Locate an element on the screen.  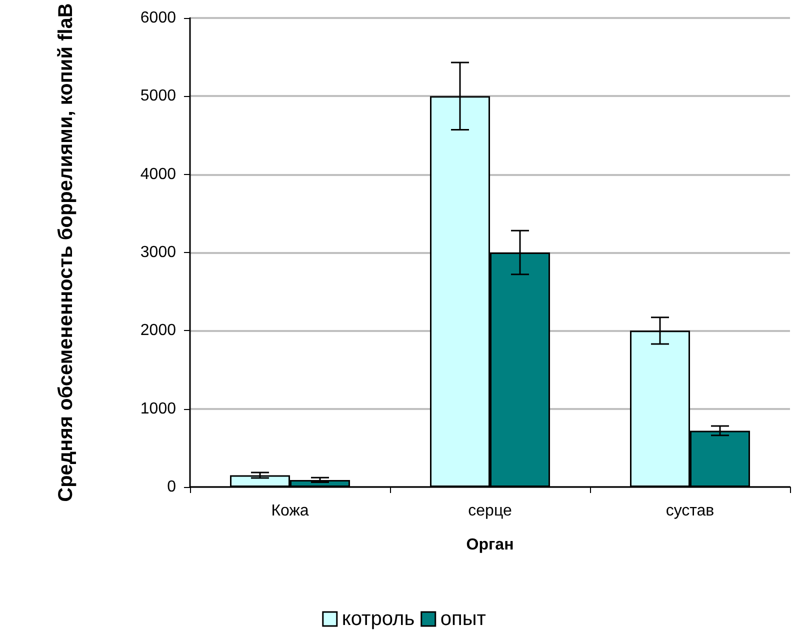
x-tick-label: серце is located at coordinates (490, 511).